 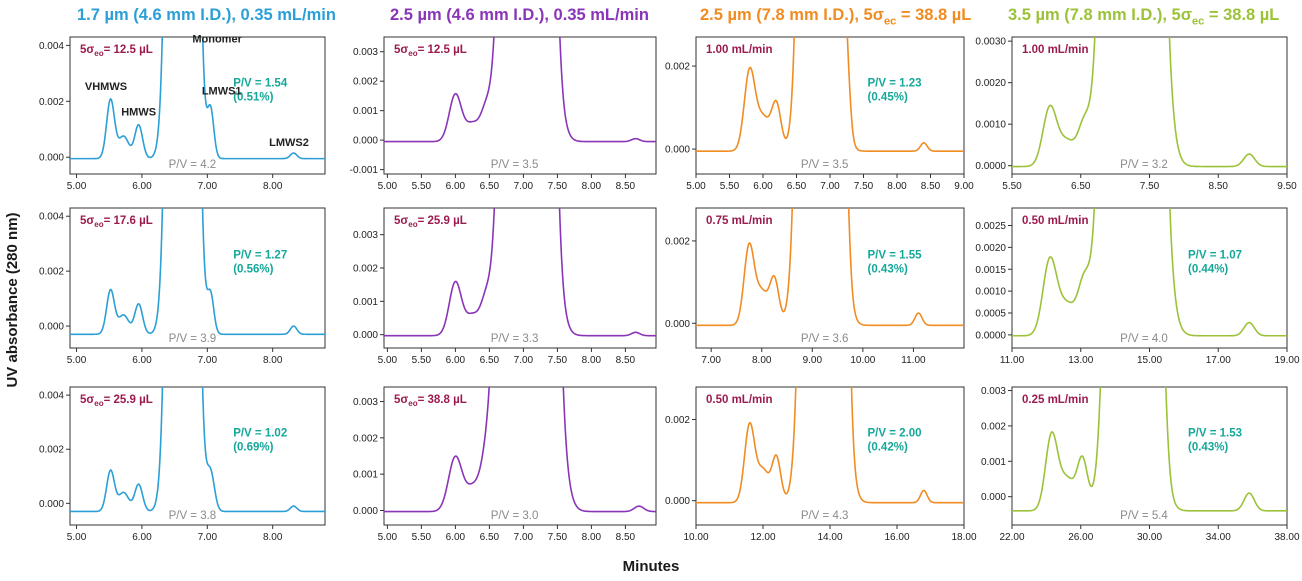 What do you see at coordinates (51, 450) in the screenshot?
I see `panel-r3-c1-ytick-label: 0.002` at bounding box center [51, 450].